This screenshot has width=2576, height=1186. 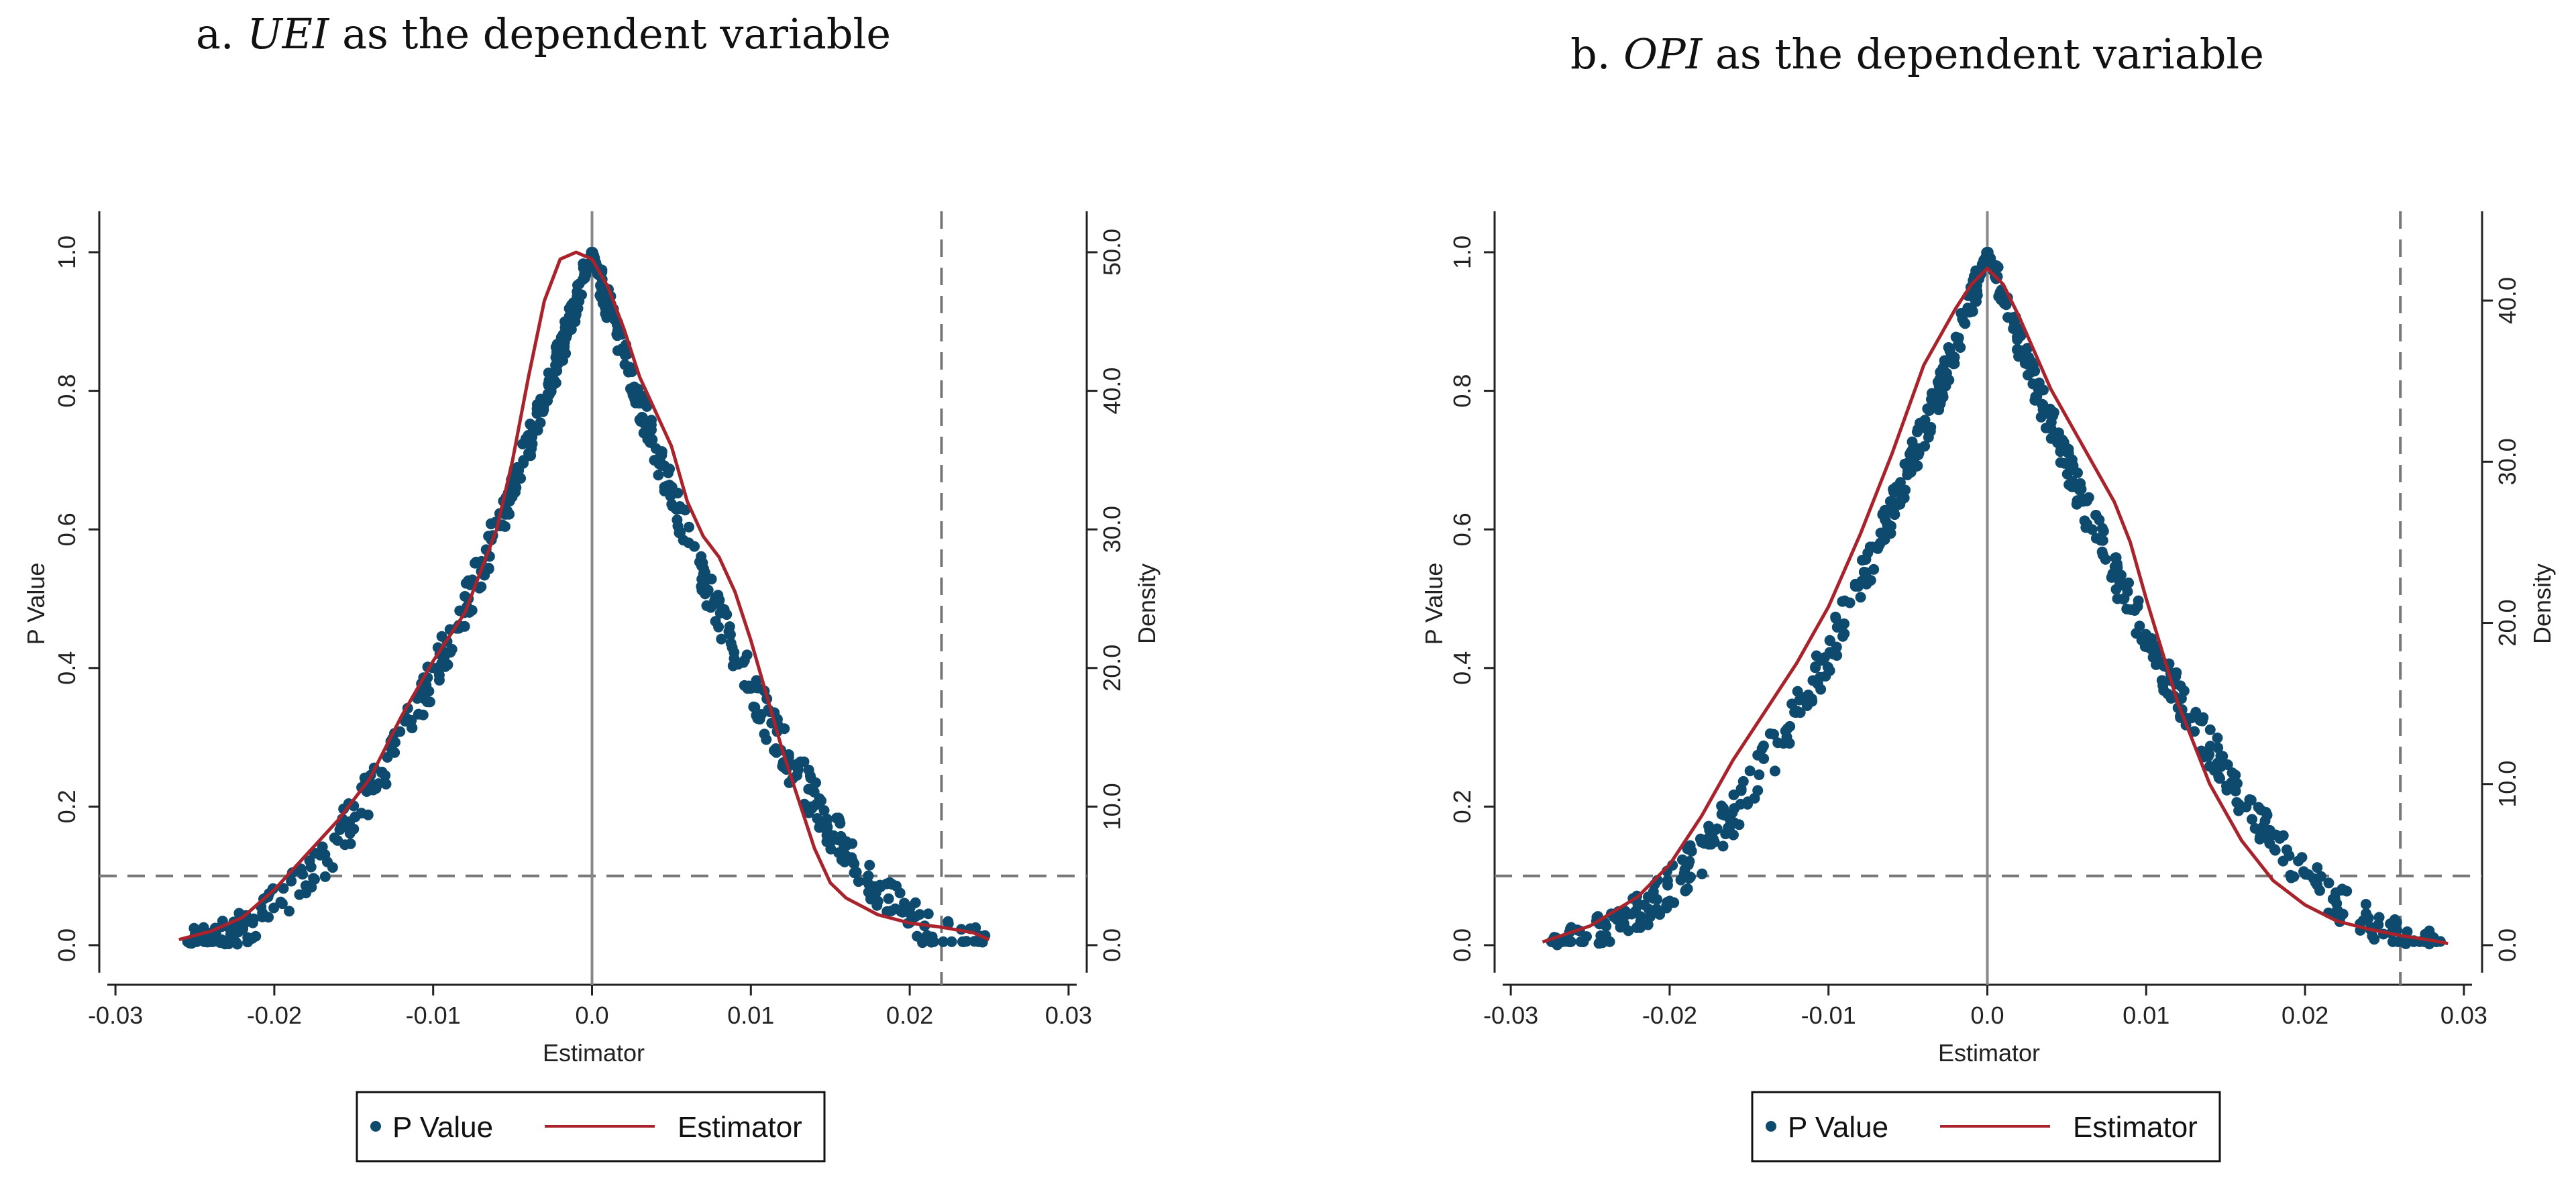 What do you see at coordinates (1462, 945) in the screenshot?
I see `y-tick-label: 0.0` at bounding box center [1462, 945].